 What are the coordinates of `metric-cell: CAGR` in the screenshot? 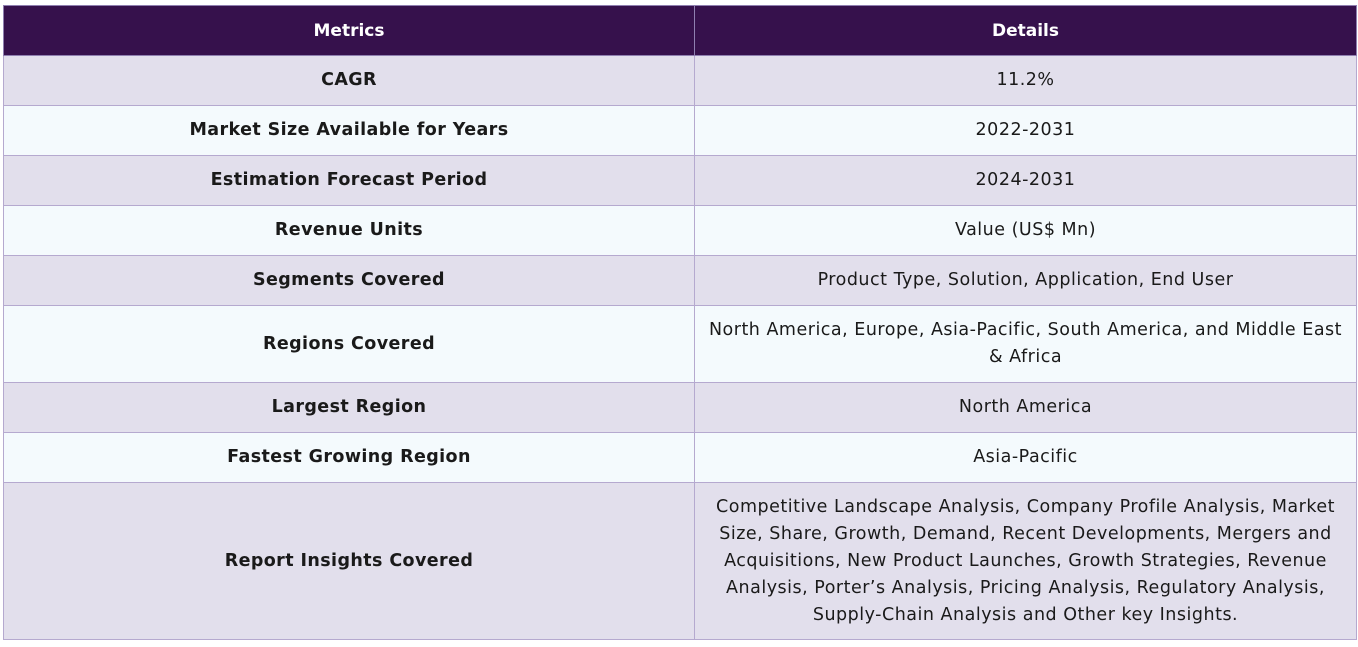 It's located at (349, 80).